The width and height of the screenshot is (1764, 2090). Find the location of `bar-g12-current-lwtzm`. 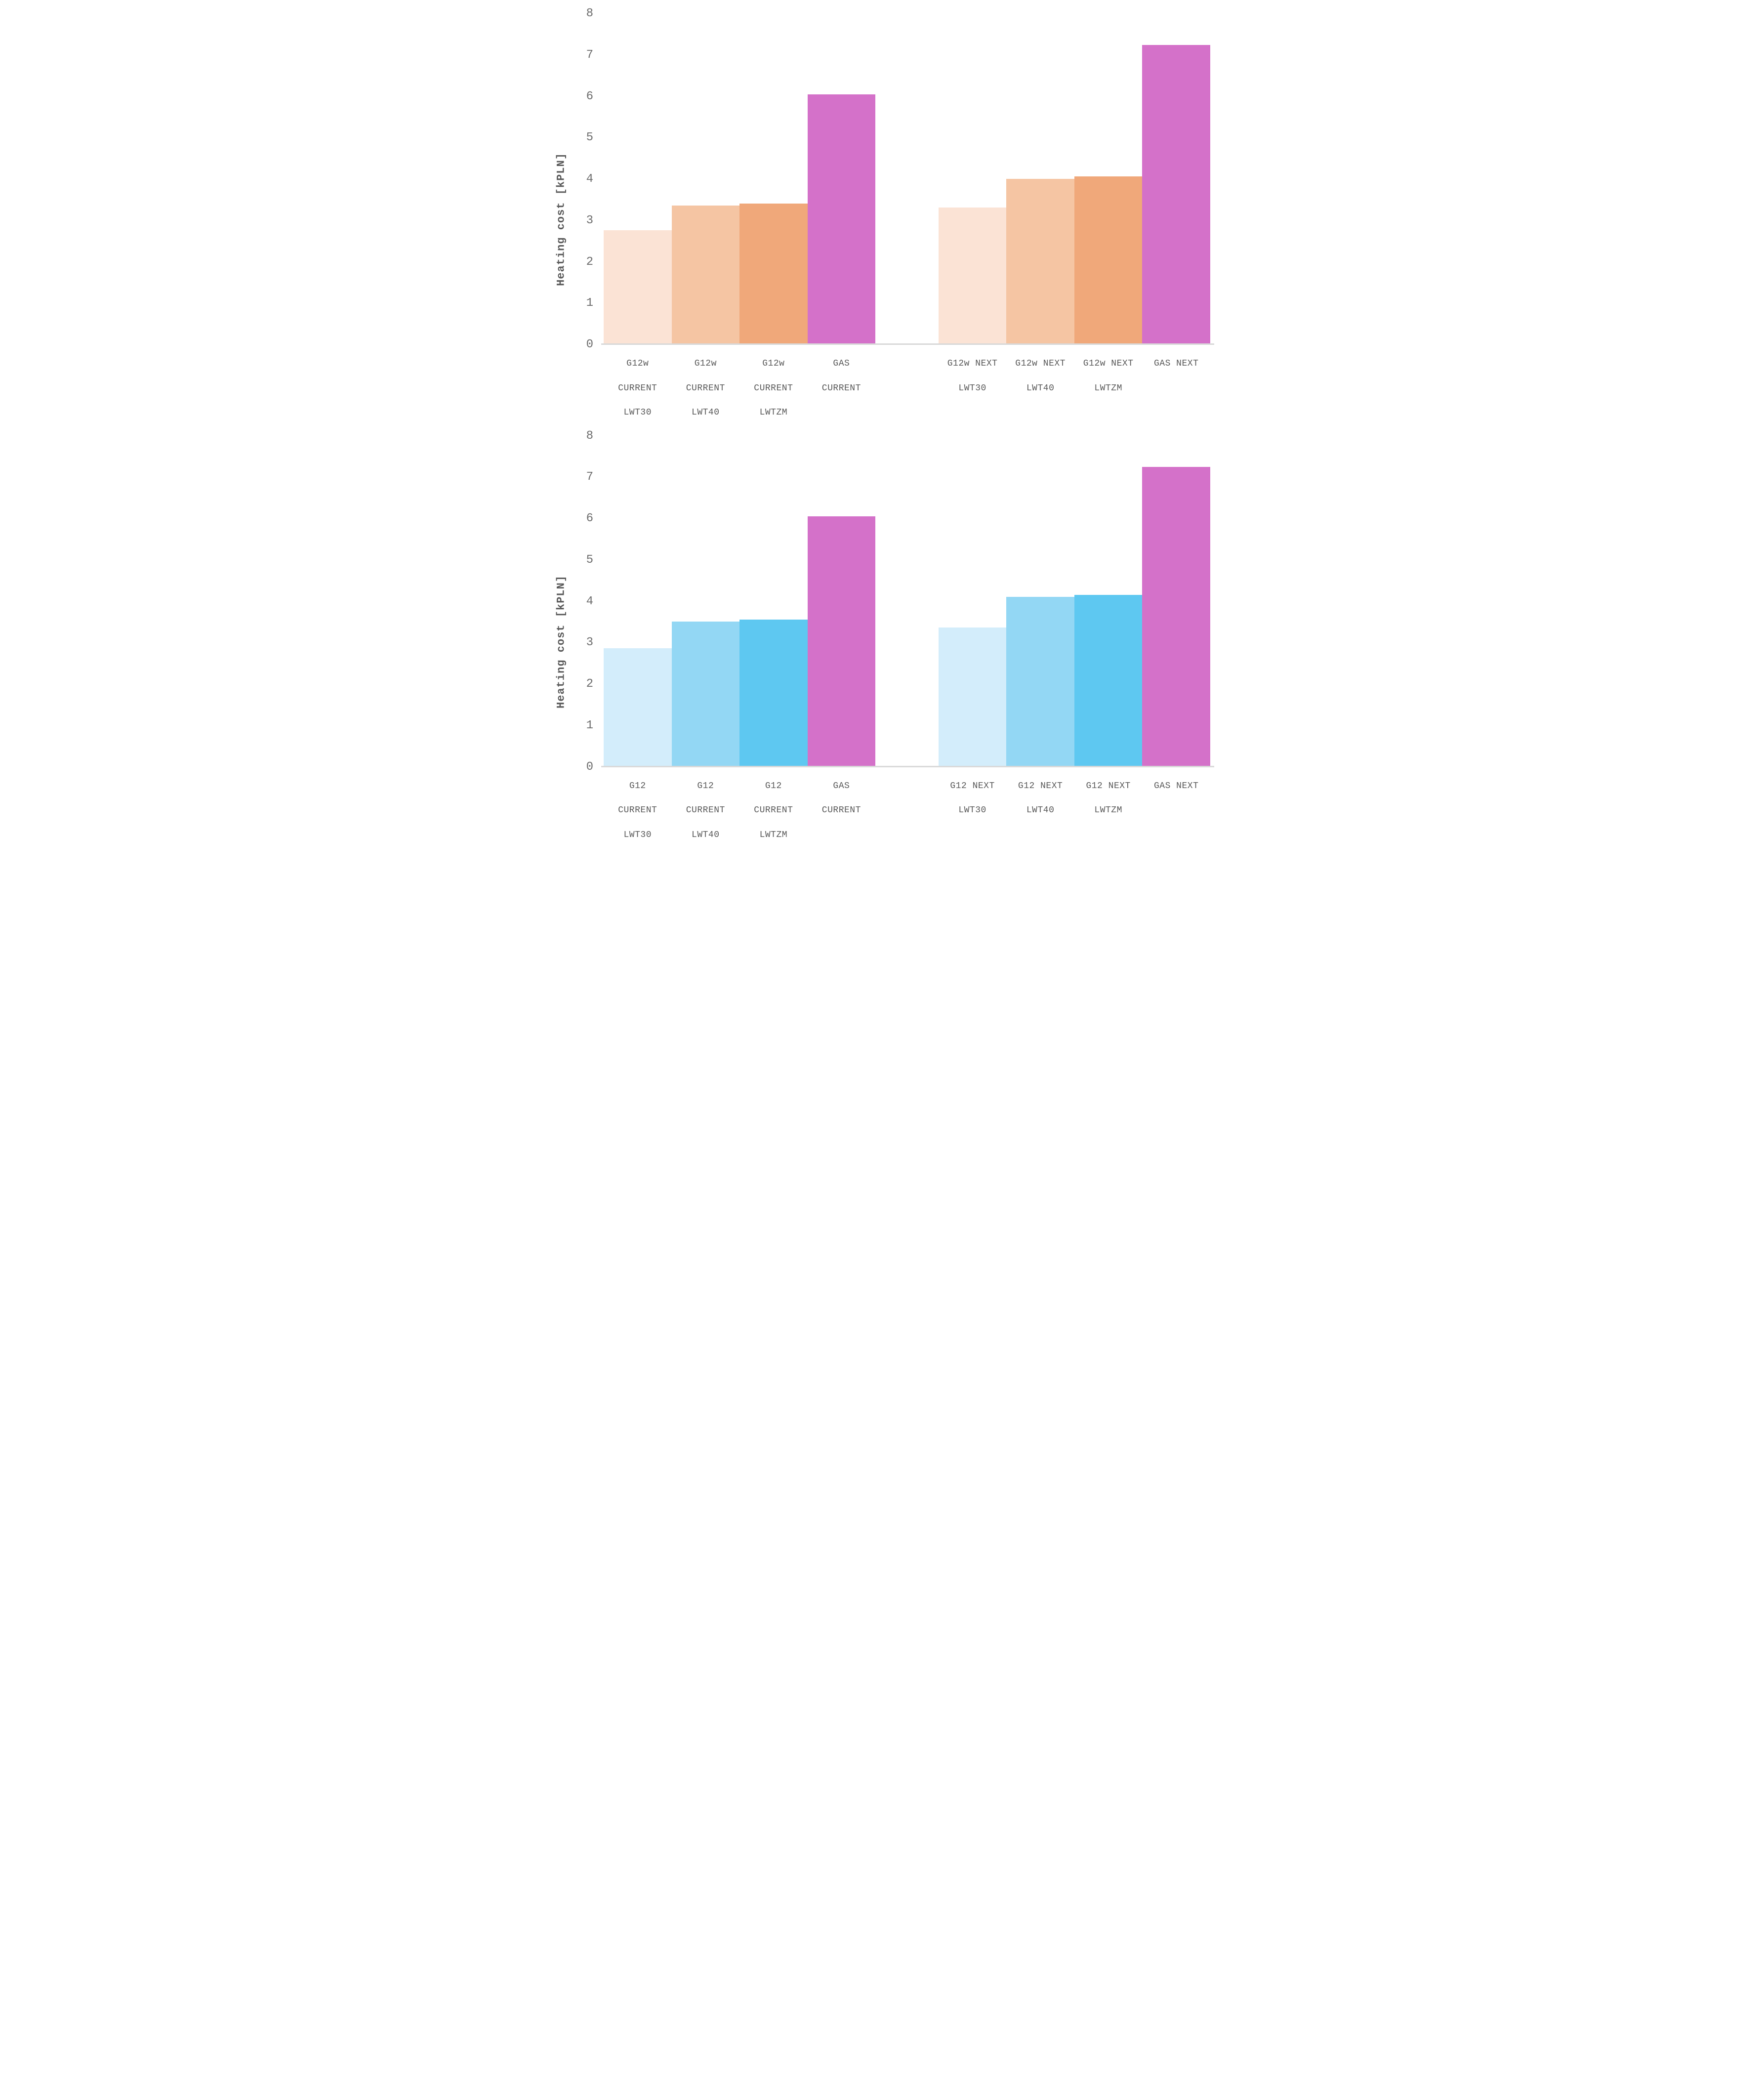

bar-g12-current-lwtzm is located at coordinates (773, 692).